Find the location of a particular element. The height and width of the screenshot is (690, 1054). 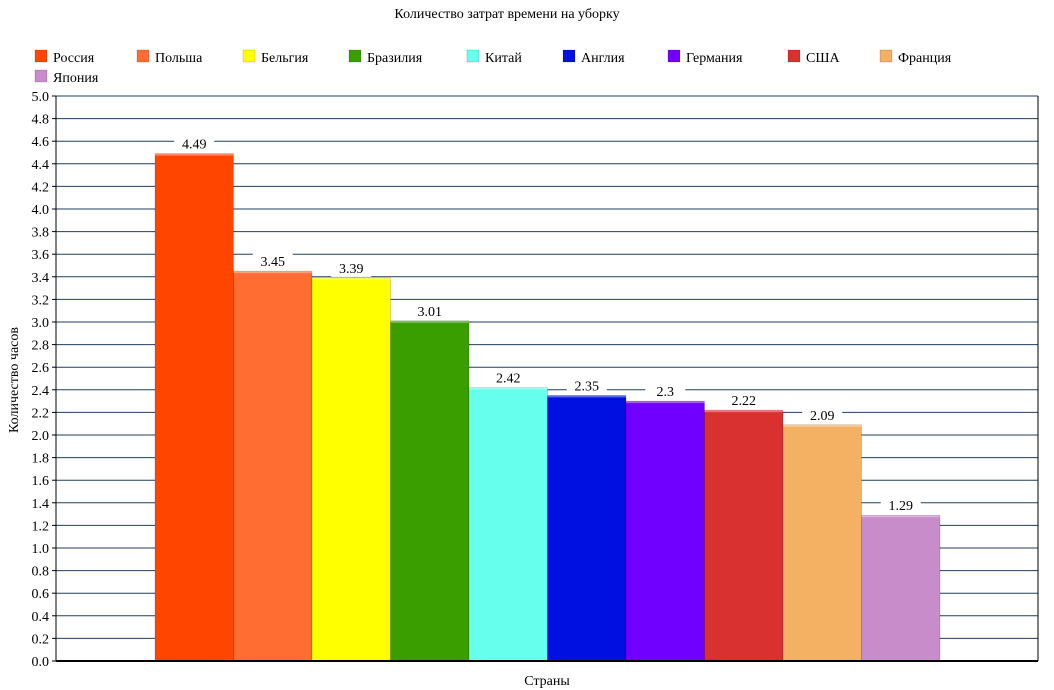

legend-item-6: Англия is located at coordinates (593, 57).